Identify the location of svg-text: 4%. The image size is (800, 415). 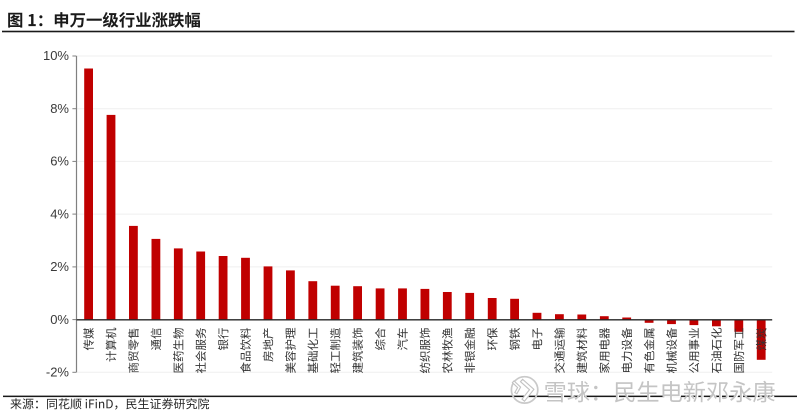
(59, 213).